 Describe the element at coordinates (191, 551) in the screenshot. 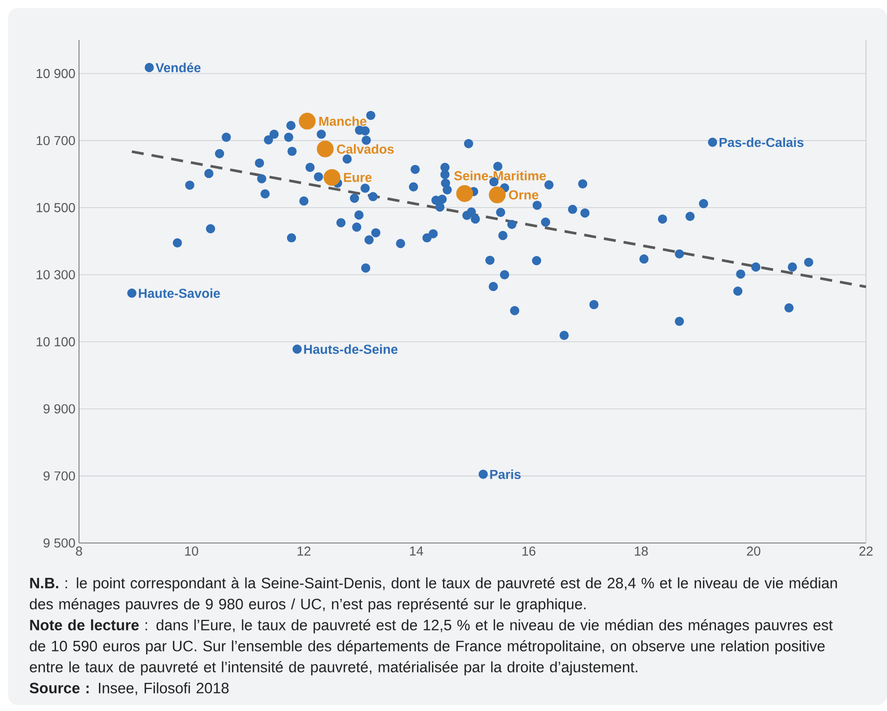

I see `x-tick-label: 10` at that location.